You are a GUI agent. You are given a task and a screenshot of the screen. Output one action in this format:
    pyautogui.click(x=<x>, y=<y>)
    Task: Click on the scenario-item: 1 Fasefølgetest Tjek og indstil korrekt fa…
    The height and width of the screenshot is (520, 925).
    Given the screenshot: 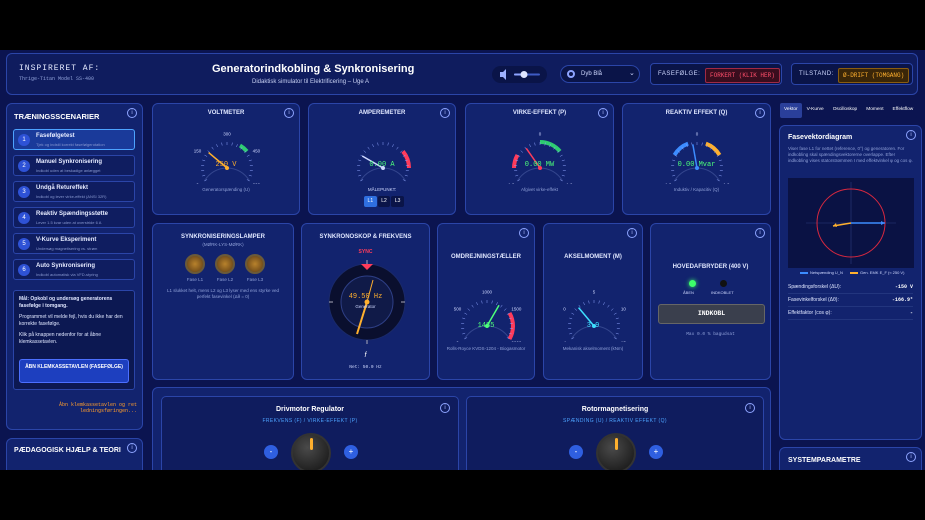 What is the action you would take?
    pyautogui.click(x=74, y=139)
    